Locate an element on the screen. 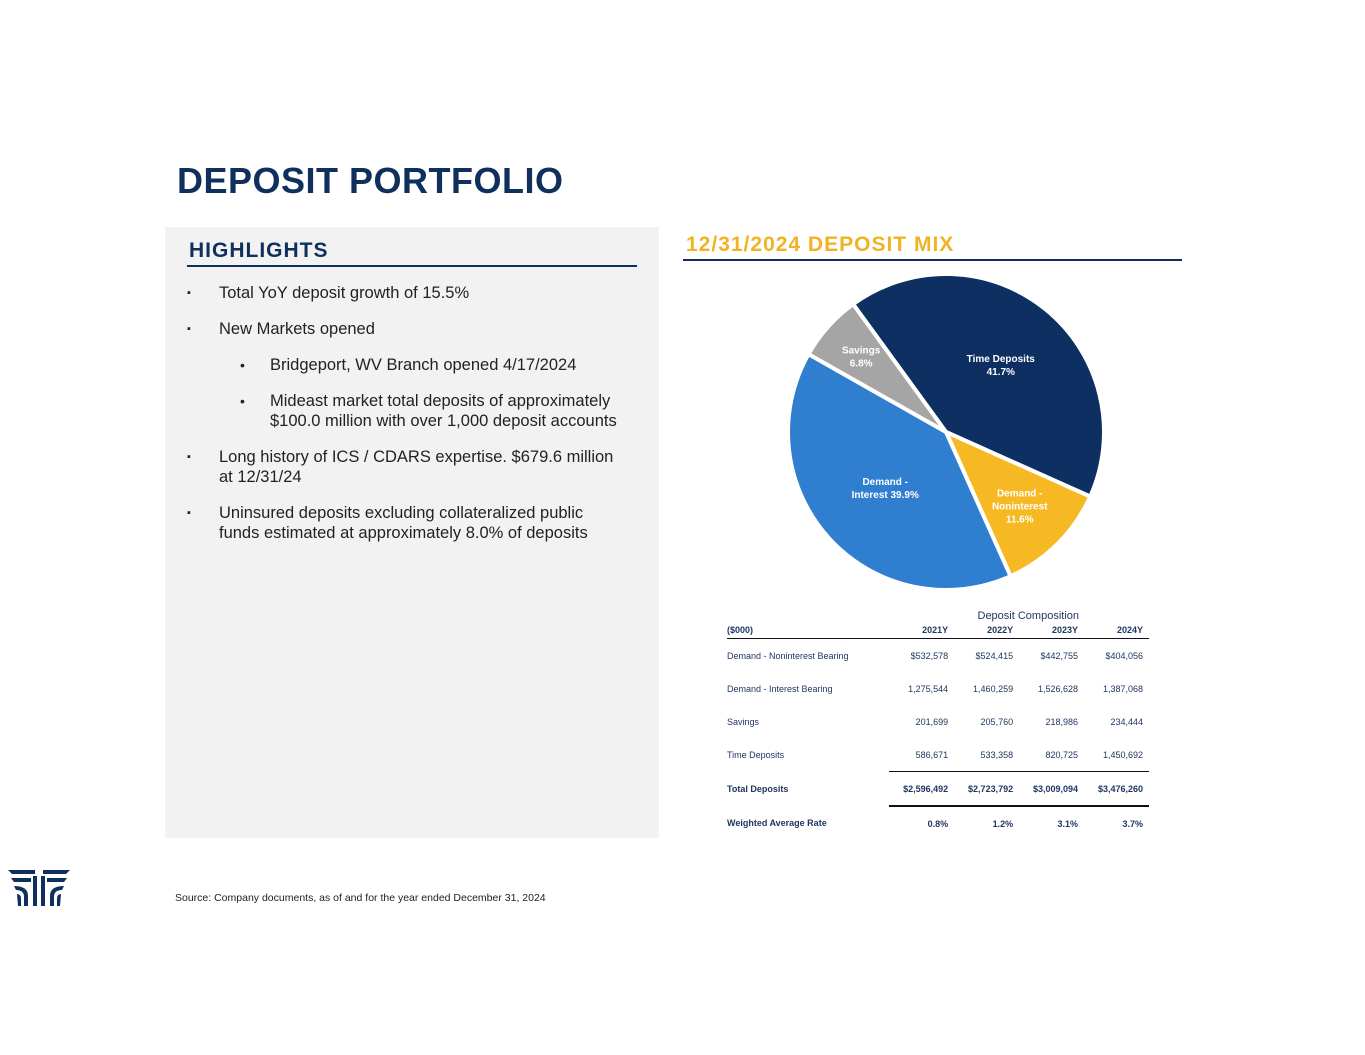 The image size is (1365, 1055). table-cell: $524,415 is located at coordinates (994, 655).